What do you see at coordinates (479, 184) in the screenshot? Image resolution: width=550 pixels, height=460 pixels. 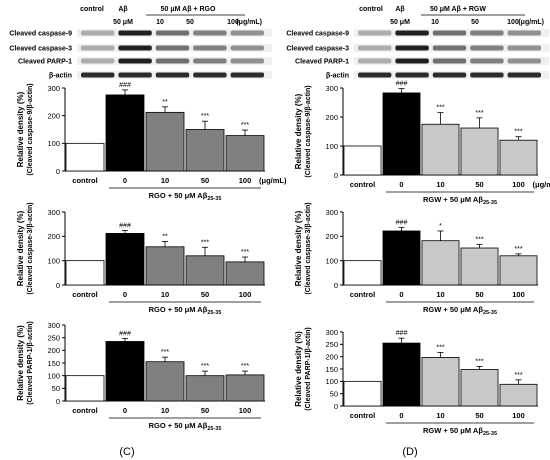 I see `x-tick-label: 50` at bounding box center [479, 184].